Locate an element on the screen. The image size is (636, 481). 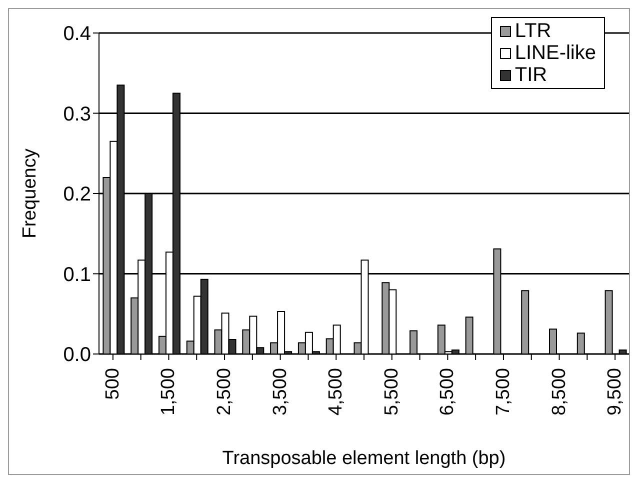
y-tick-label: 0.2 is located at coordinates (77, 195).